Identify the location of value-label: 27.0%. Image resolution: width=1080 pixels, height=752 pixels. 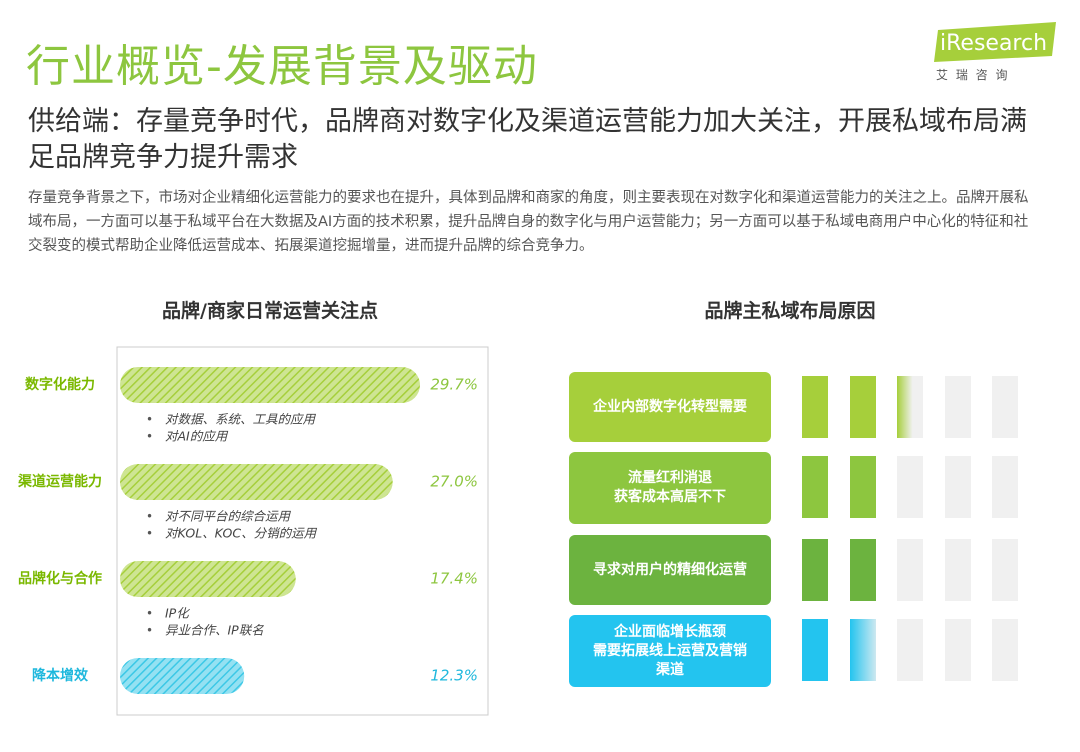
(454, 482).